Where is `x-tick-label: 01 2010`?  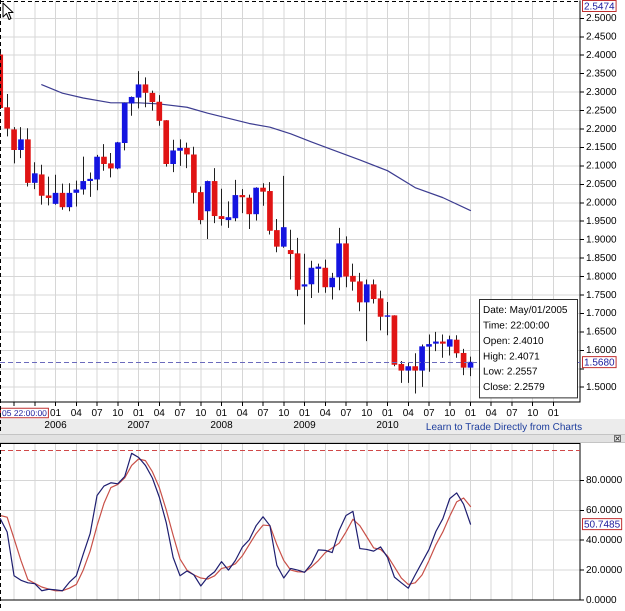
x-tick-label: 01 2010 is located at coordinates (388, 419).